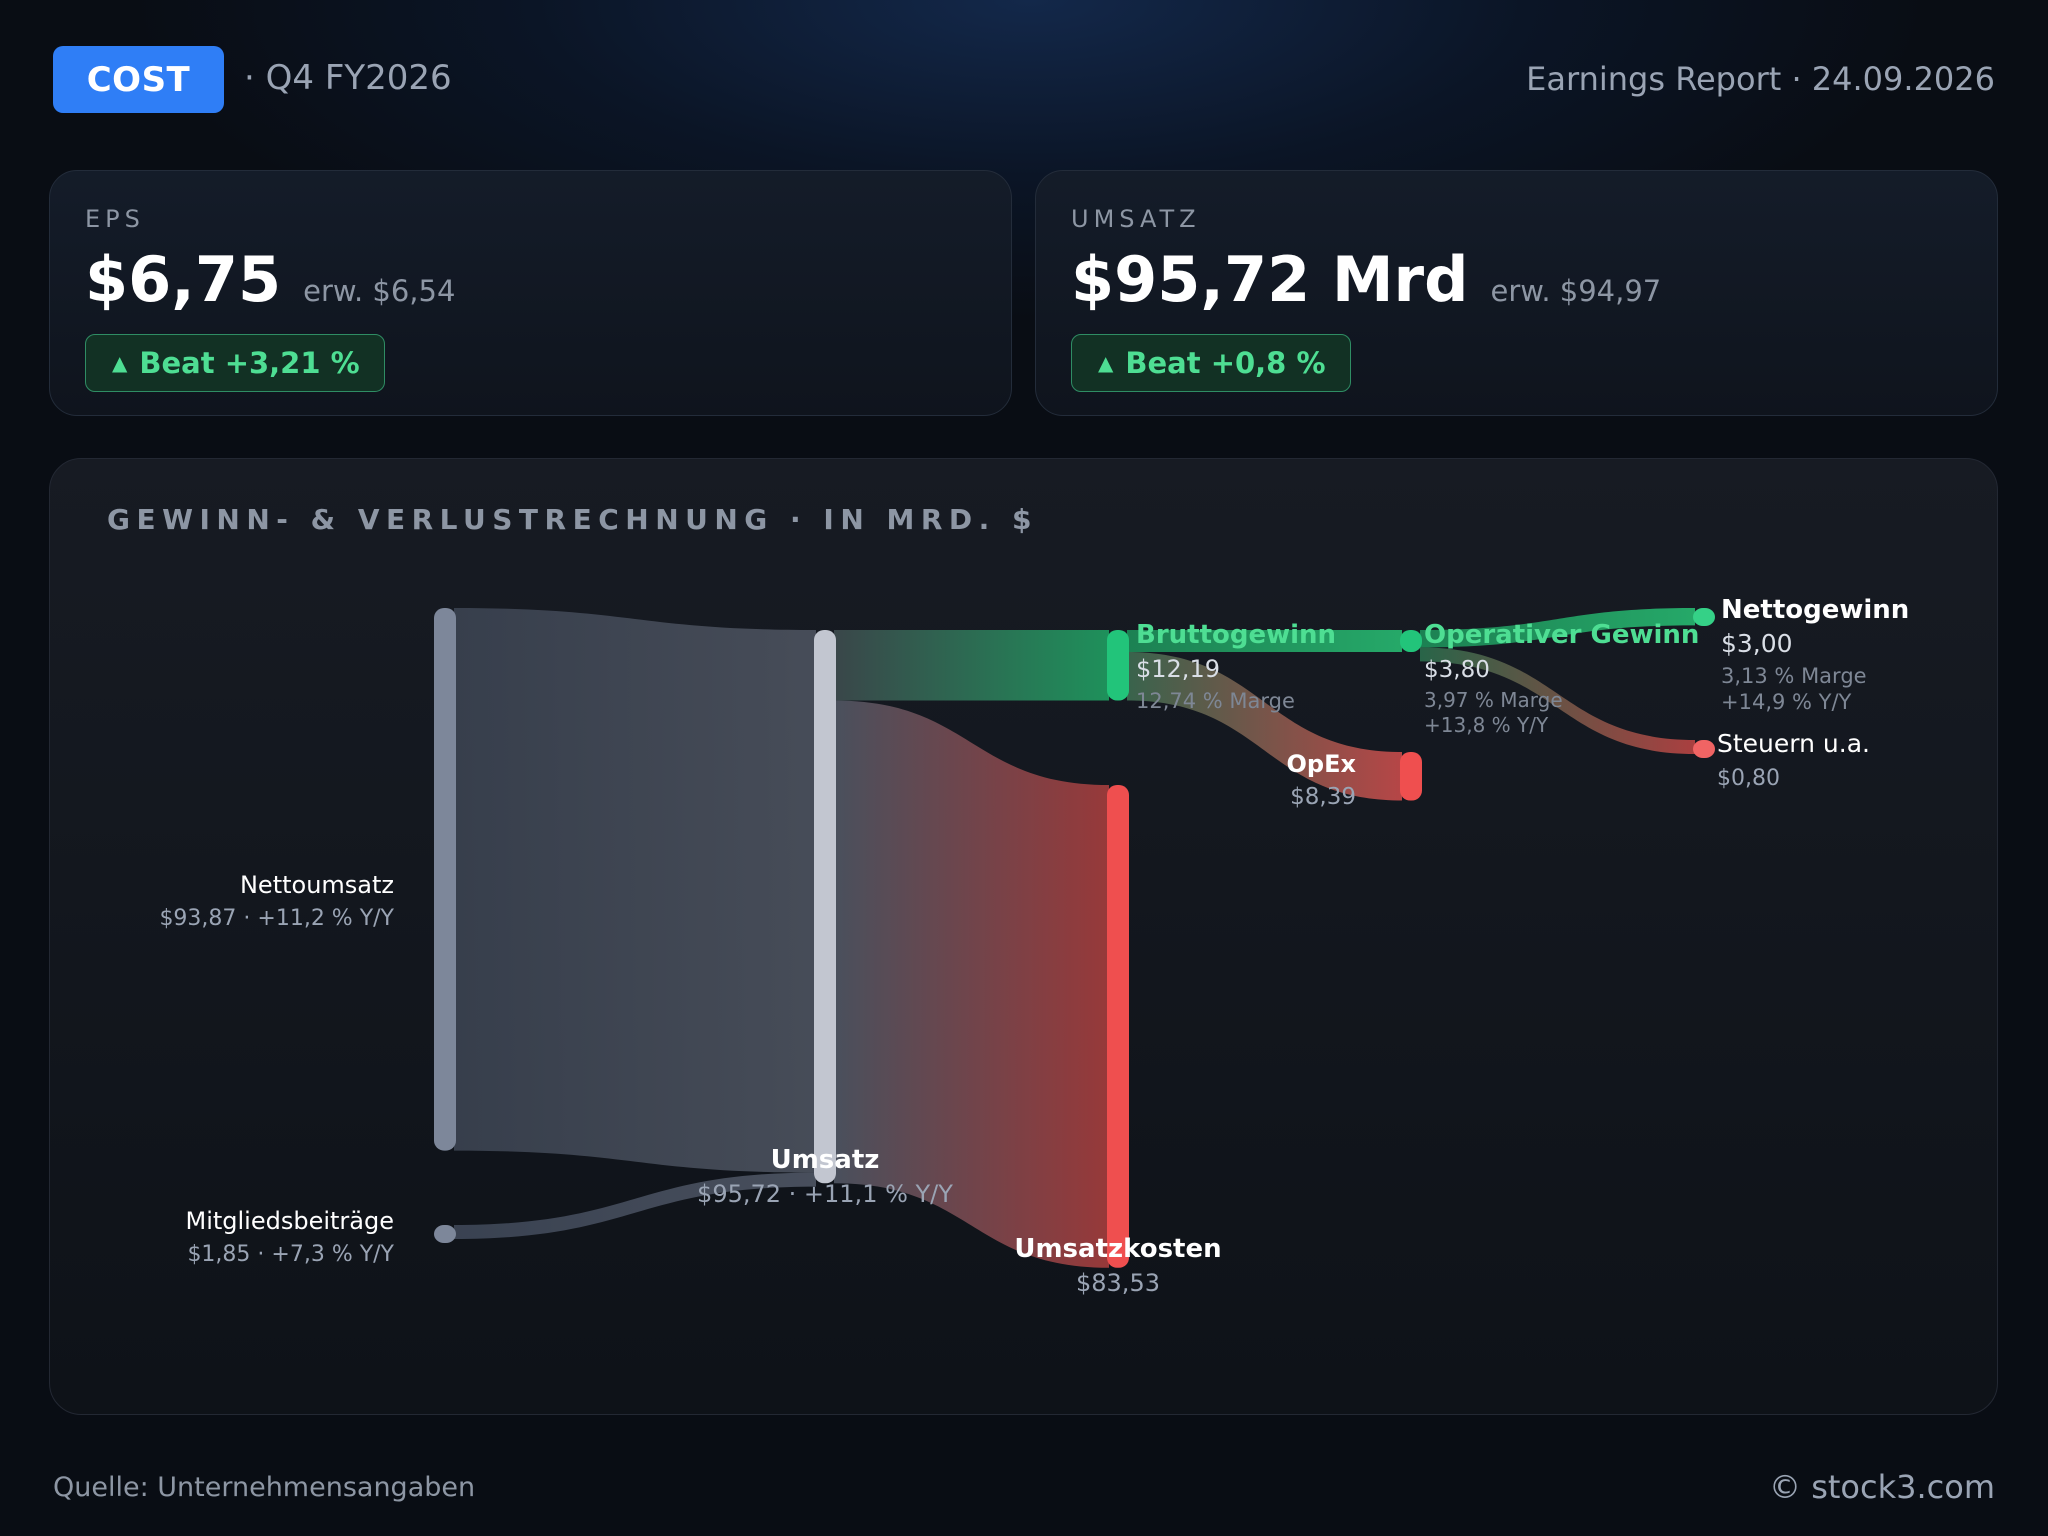 This screenshot has height=1536, width=2048. I want to click on revenue-beat-text: Beat +0,8 %, so click(1225, 363).